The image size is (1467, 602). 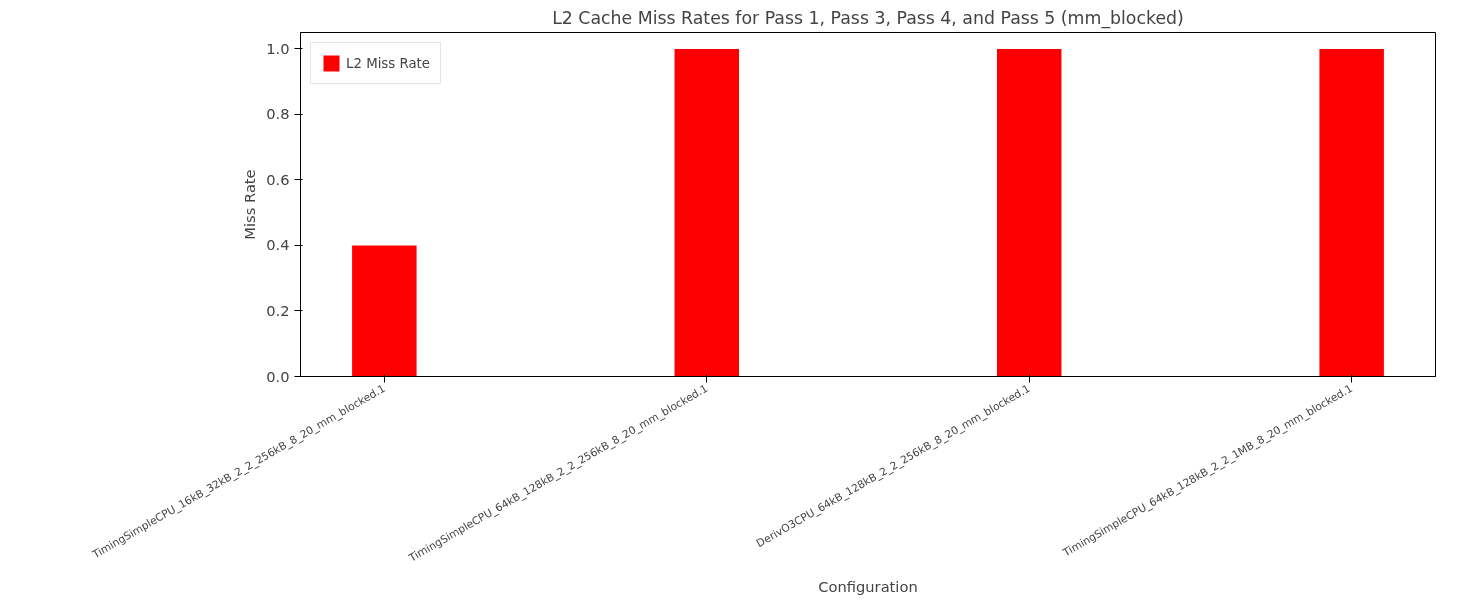 What do you see at coordinates (868, 587) in the screenshot?
I see `x-axis-title: Configuration` at bounding box center [868, 587].